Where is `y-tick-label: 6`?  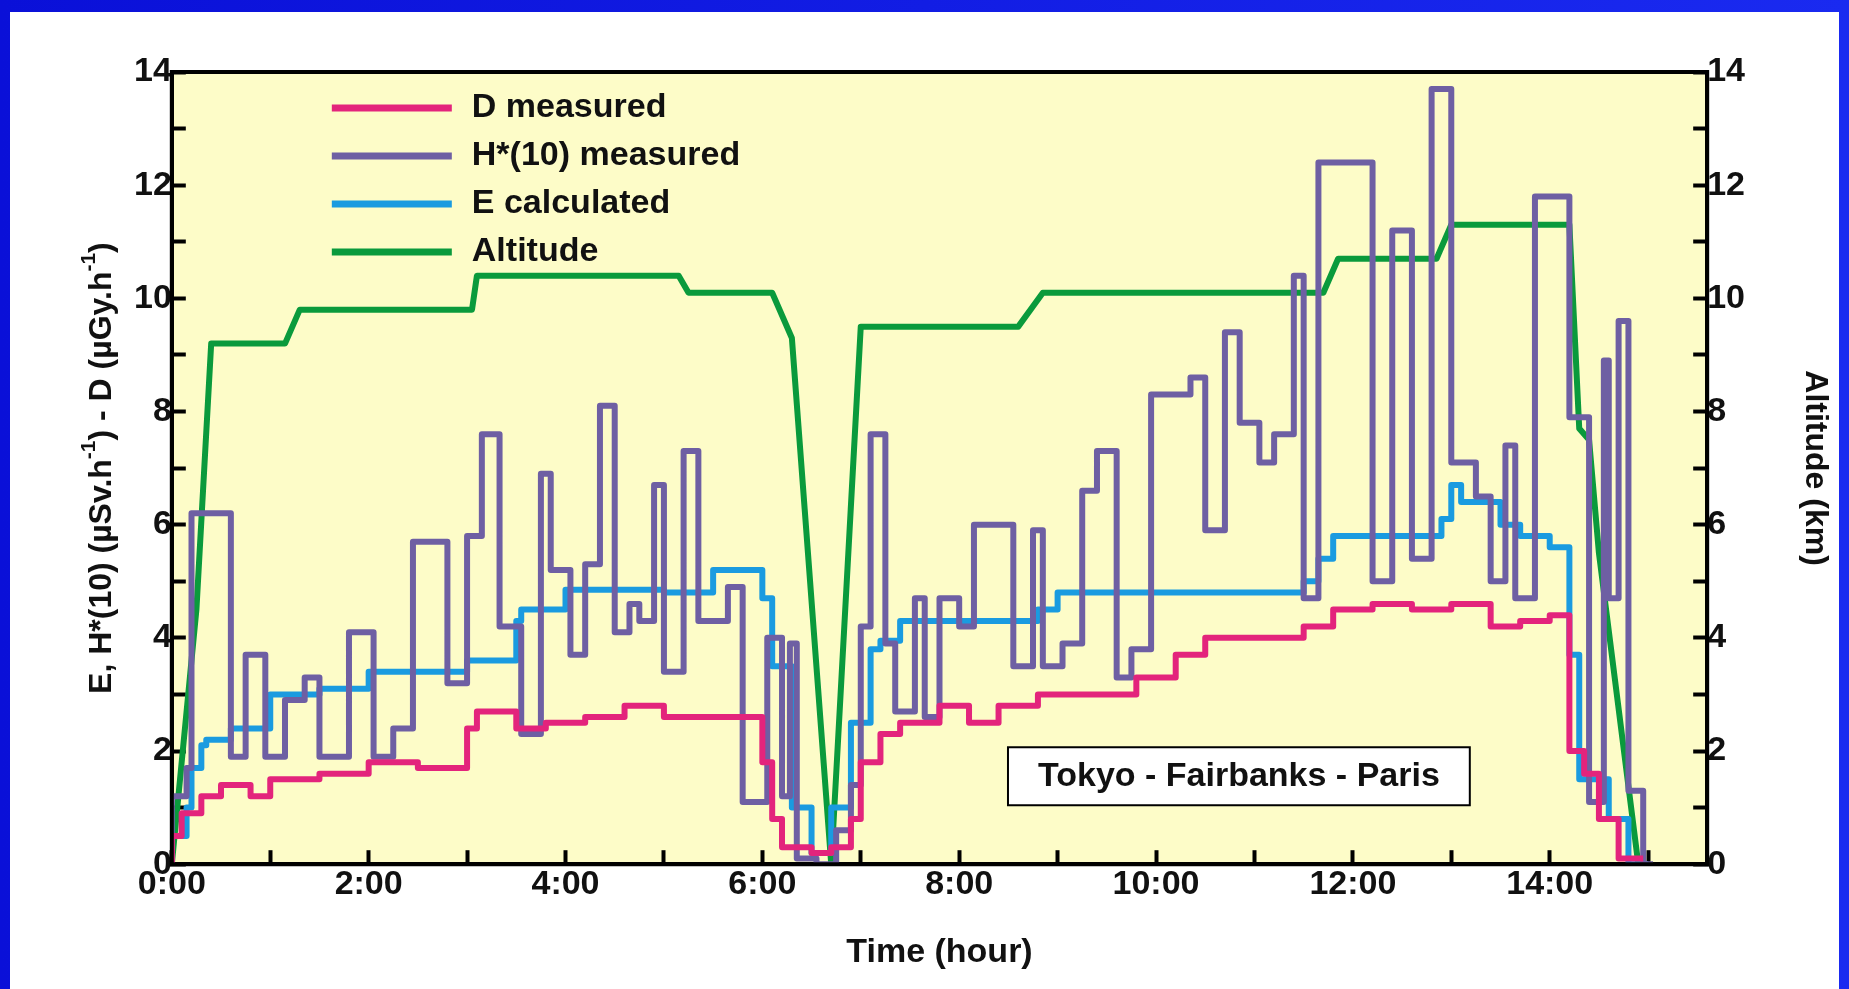
y-tick-label: 6 is located at coordinates (162, 522).